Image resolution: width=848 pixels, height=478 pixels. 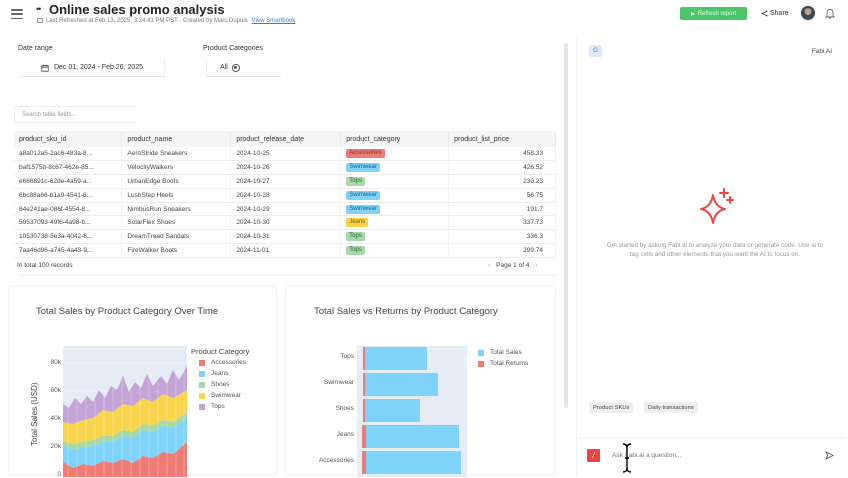 I want to click on prev-page-button: ‹, so click(x=489, y=265).